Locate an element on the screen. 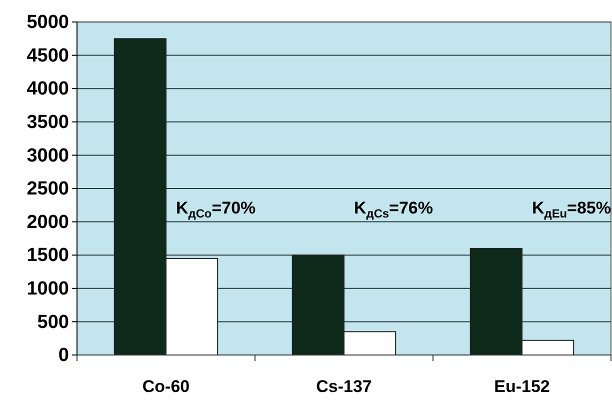 The height and width of the screenshot is (401, 612). x-tick-label: Cs-137 is located at coordinates (344, 386).